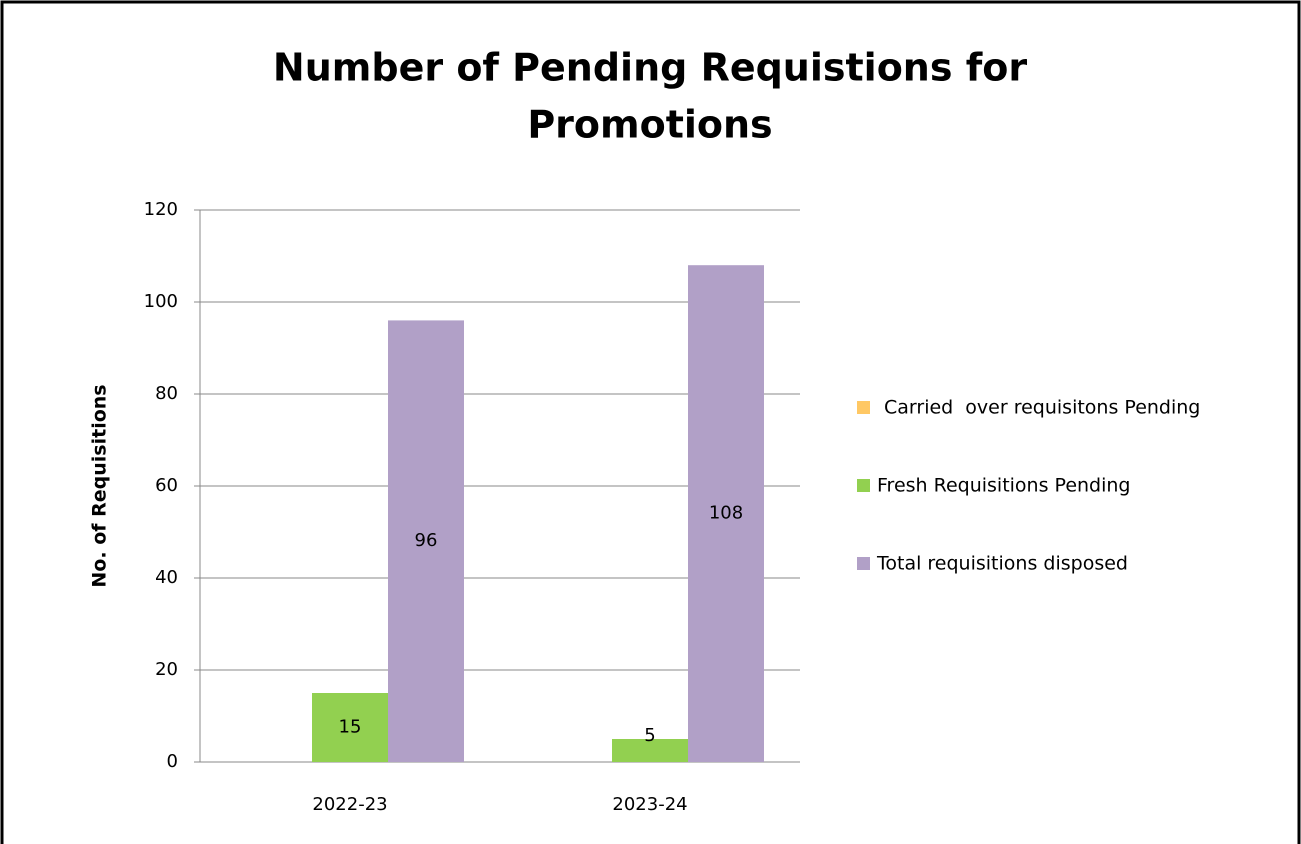 This screenshot has height=844, width=1301. Describe the element at coordinates (1002, 564) in the screenshot. I see `legend-label: Total requisitions disposed` at that location.